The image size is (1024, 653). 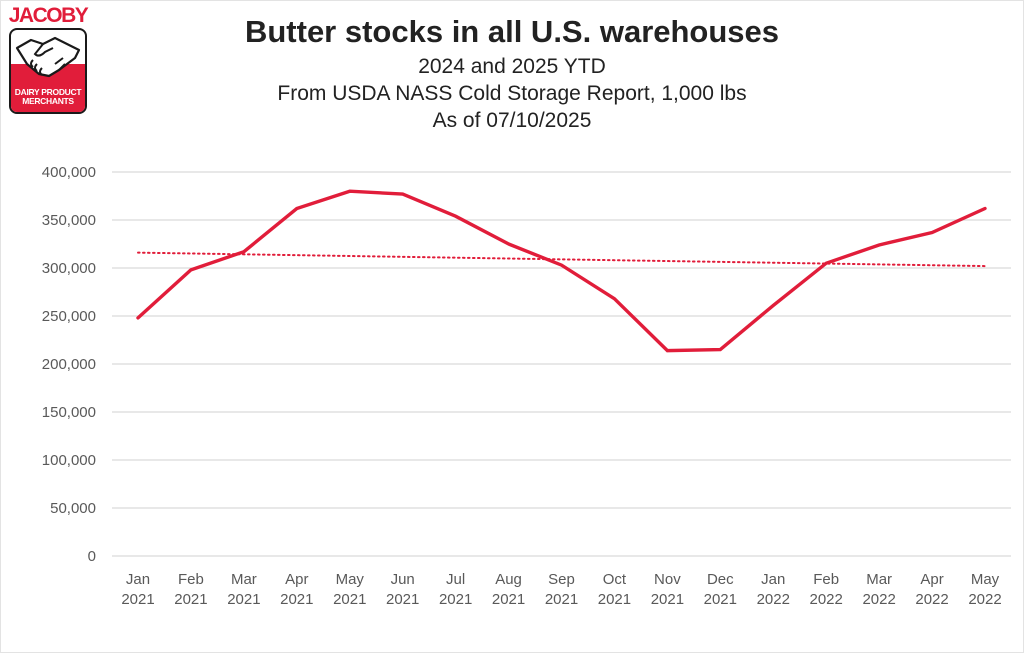 What do you see at coordinates (508, 579) in the screenshot?
I see `x-tick-label-month: Aug` at bounding box center [508, 579].